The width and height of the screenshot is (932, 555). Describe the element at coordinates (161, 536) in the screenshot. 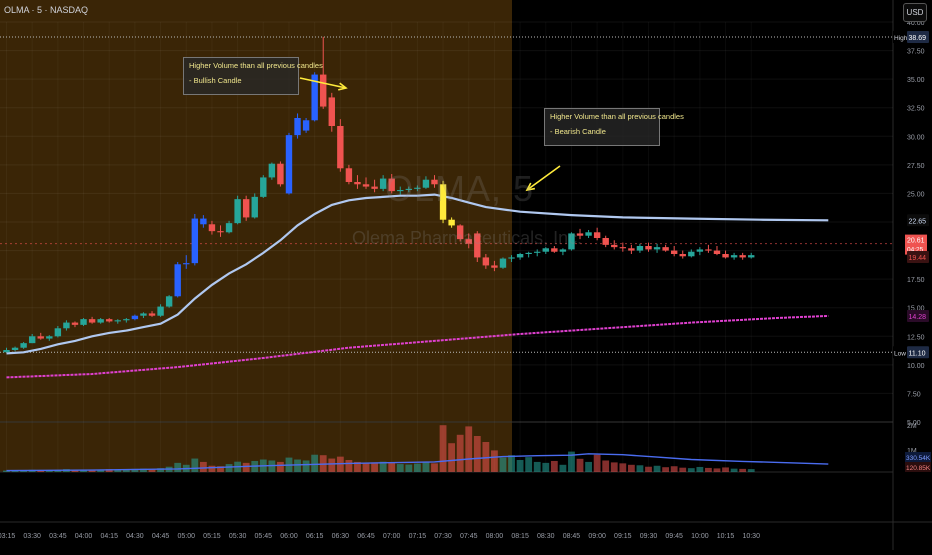

I see `time-tick: 04:45` at that location.